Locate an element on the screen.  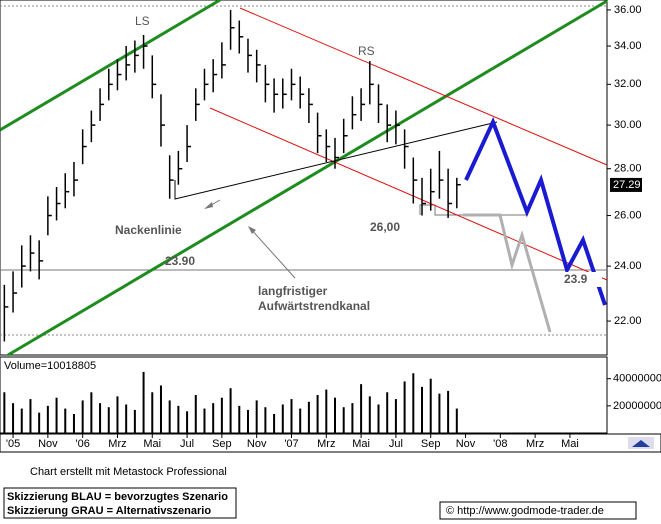
footer-text: © http://www.godmode-trader.de is located at coordinates (525, 511).